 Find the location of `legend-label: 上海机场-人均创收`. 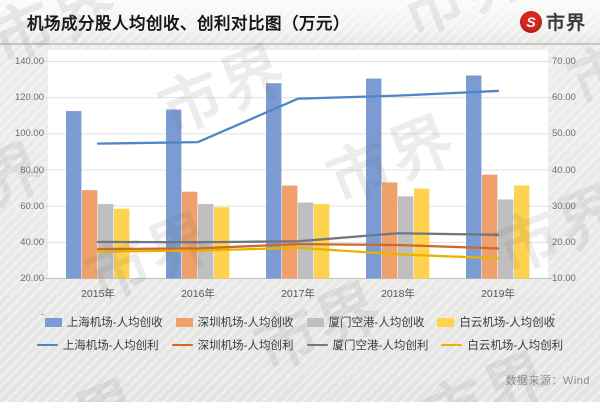

legend-label: 上海机场-人均创收 is located at coordinates (114, 323).